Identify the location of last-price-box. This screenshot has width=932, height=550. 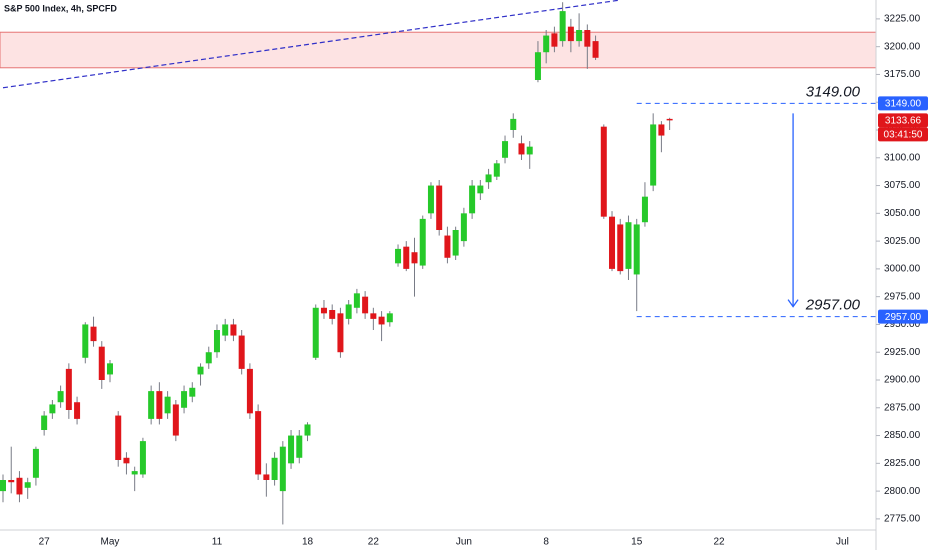
(903, 120).